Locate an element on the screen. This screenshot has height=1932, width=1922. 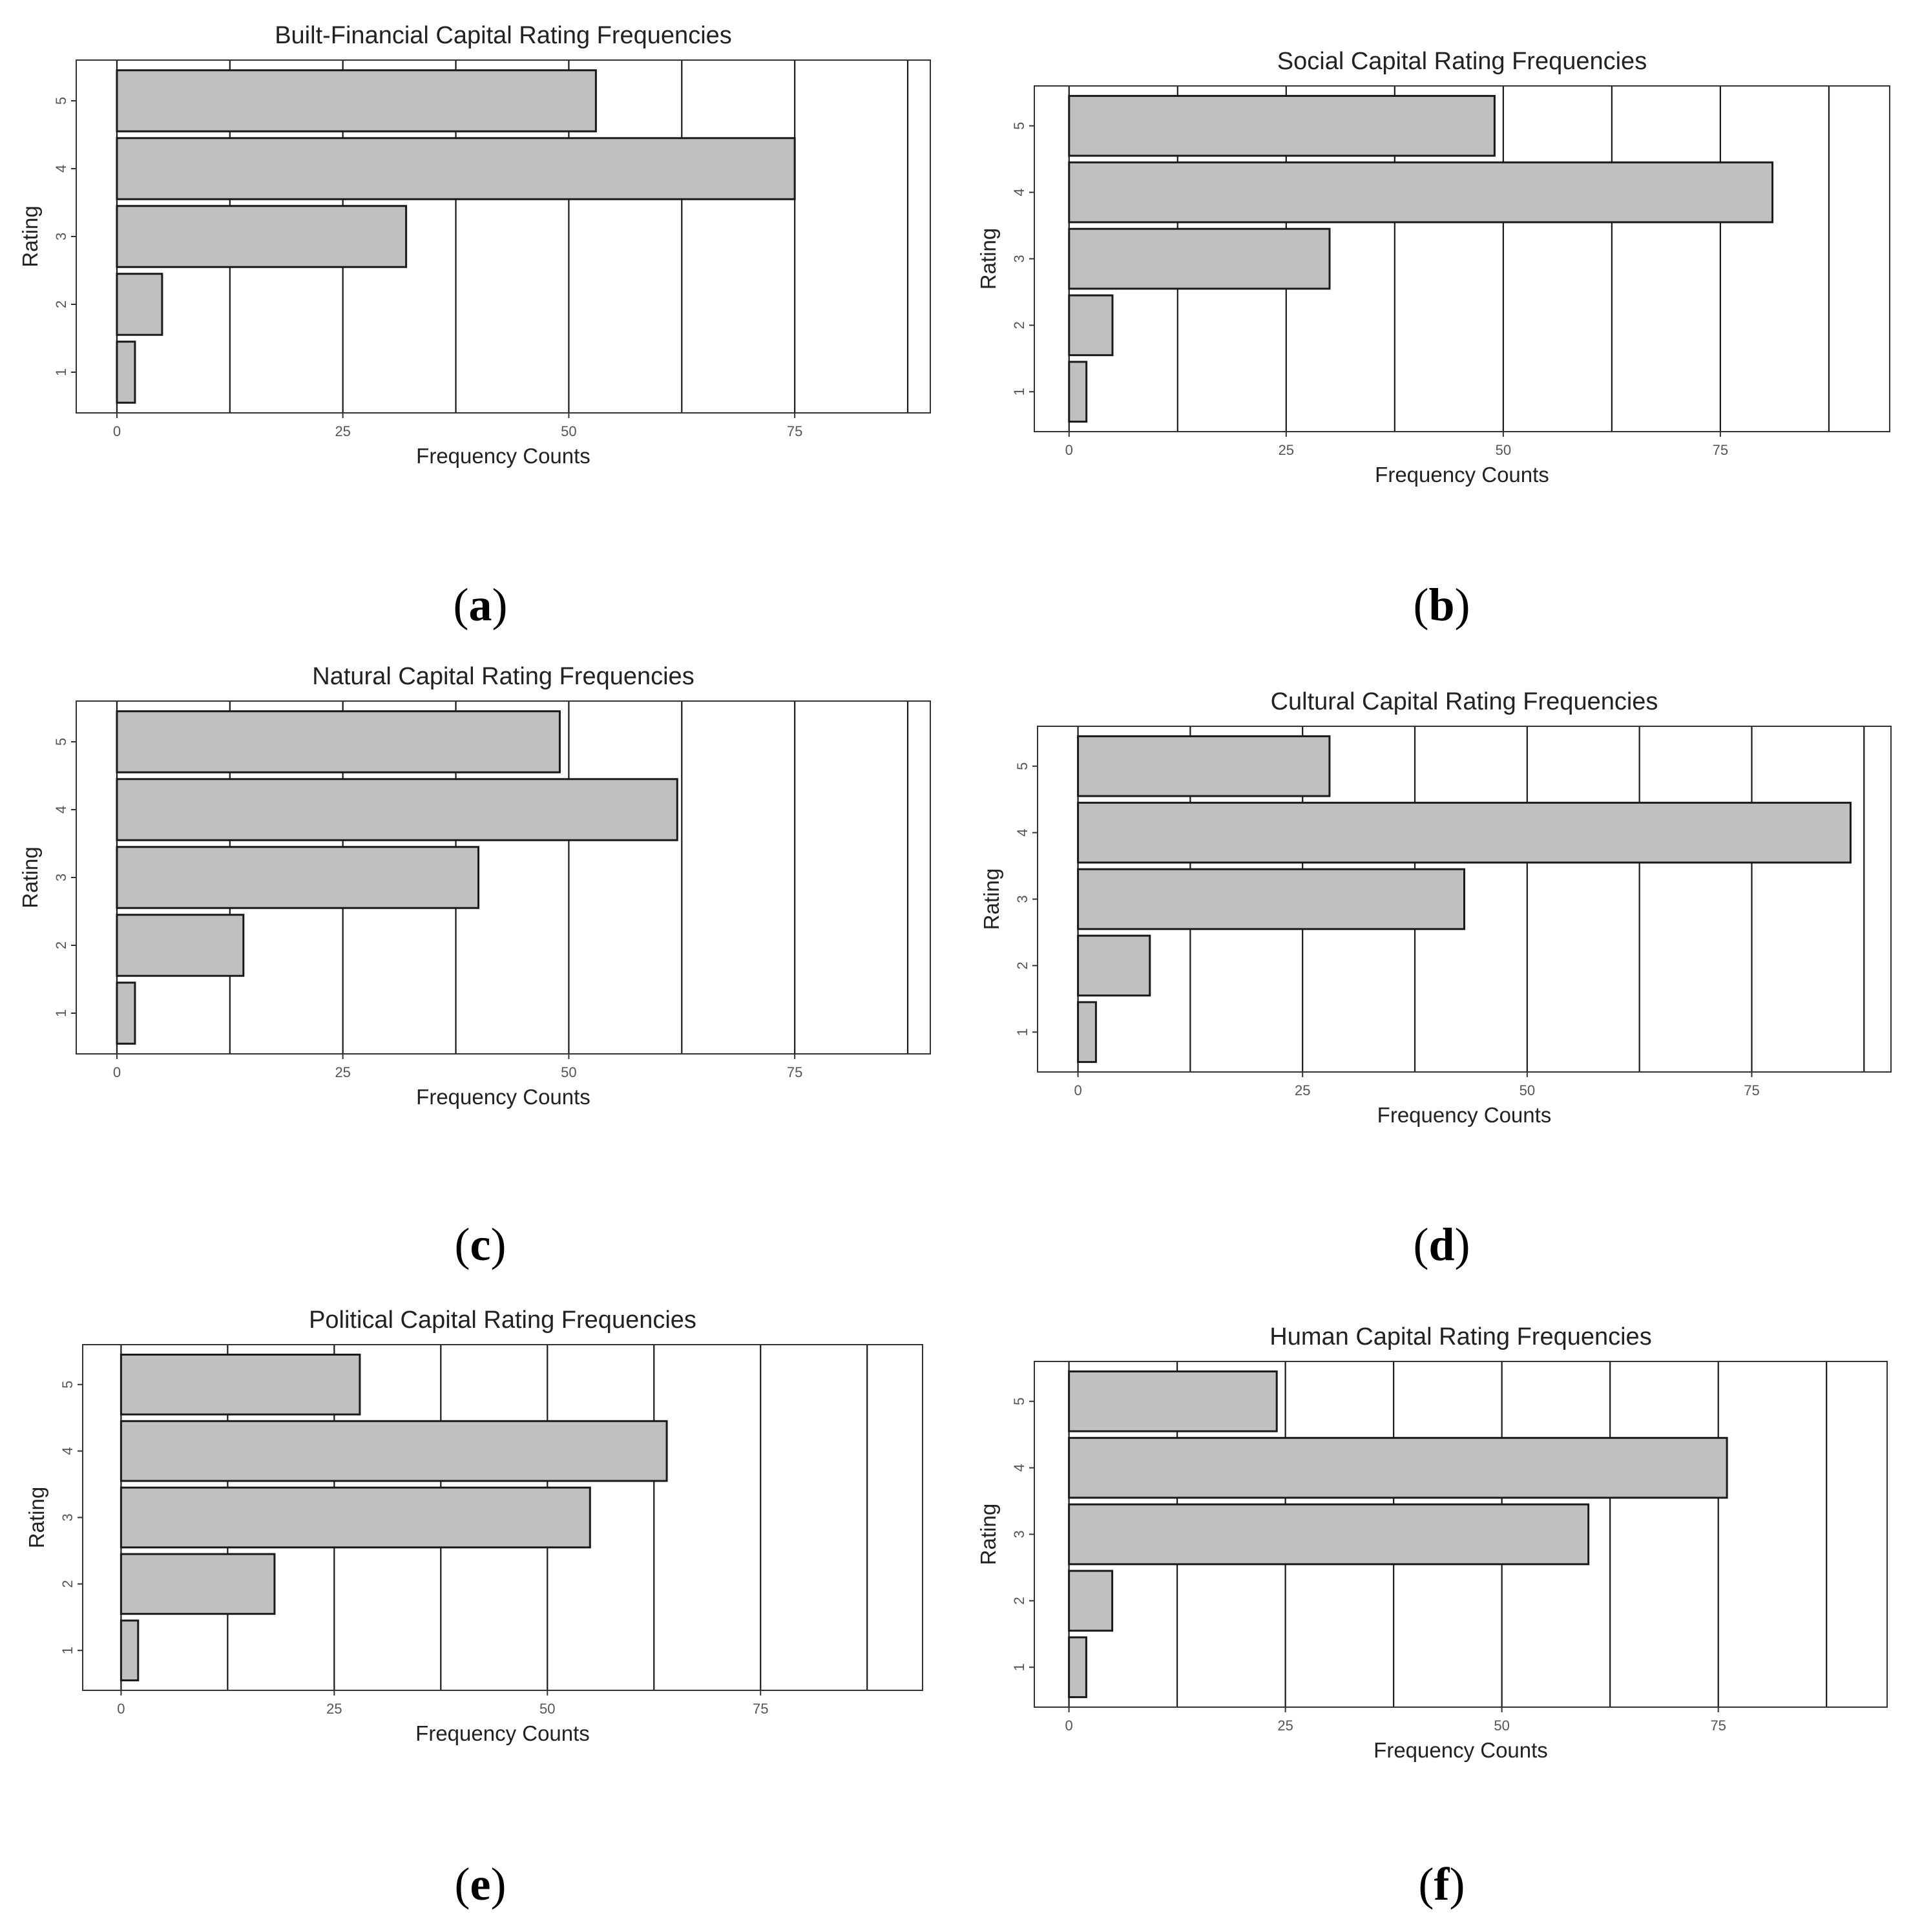
chart-title: Cultural Capital Rating Frequencies is located at coordinates (1465, 701).